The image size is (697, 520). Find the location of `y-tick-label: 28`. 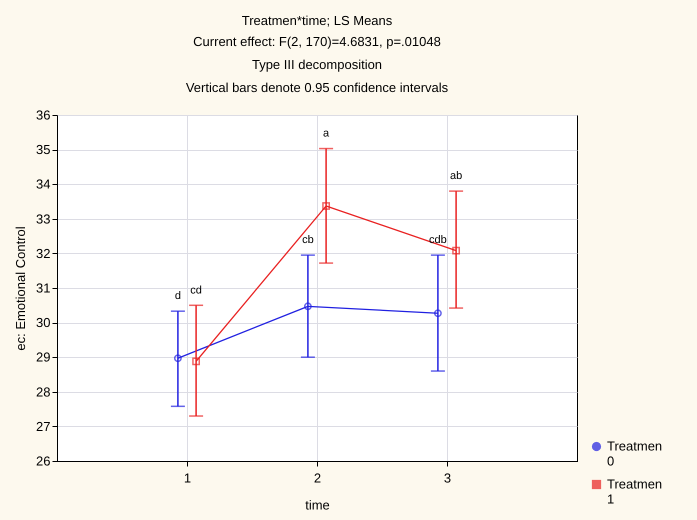

y-tick-label: 28 is located at coordinates (43, 392).